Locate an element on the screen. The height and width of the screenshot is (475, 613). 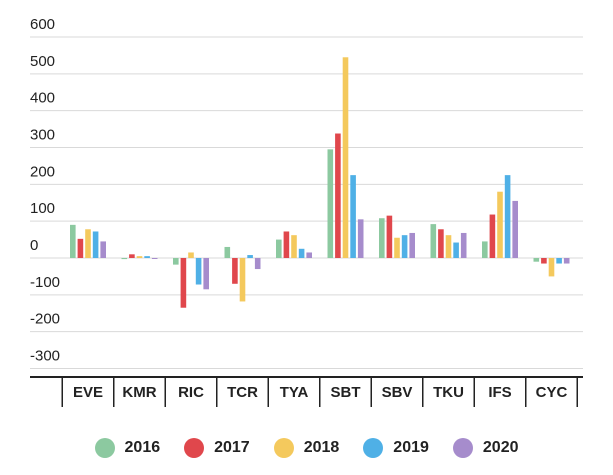
bar-2019-RIC is located at coordinates (198, 271).